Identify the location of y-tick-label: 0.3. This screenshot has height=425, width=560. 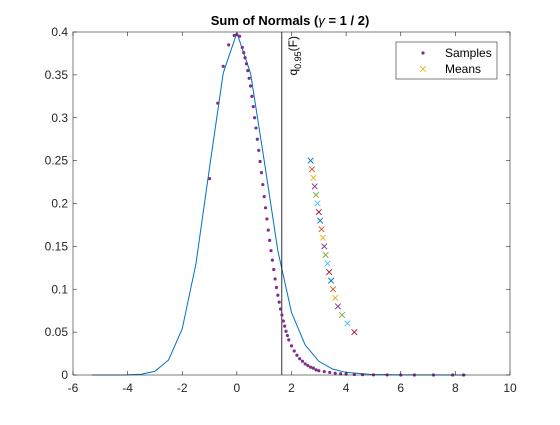
(59, 118).